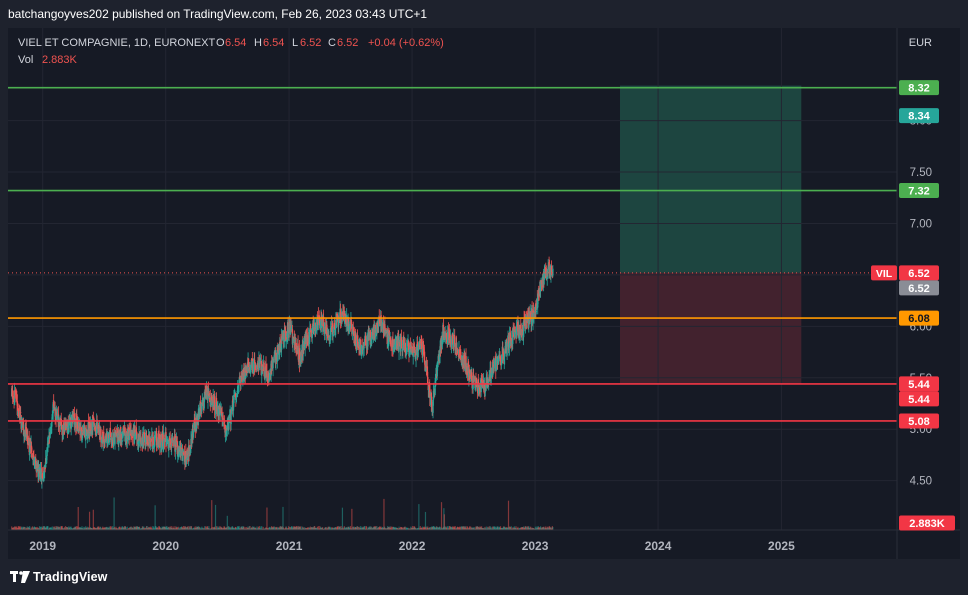  I want to click on legend-low-label: L, so click(295, 43).